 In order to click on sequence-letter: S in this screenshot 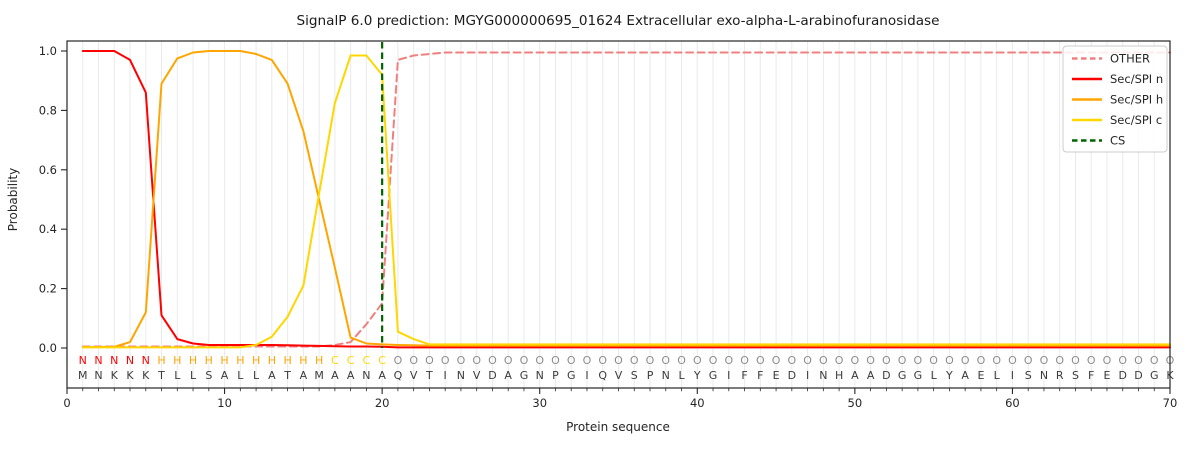, I will do `click(634, 375)`.